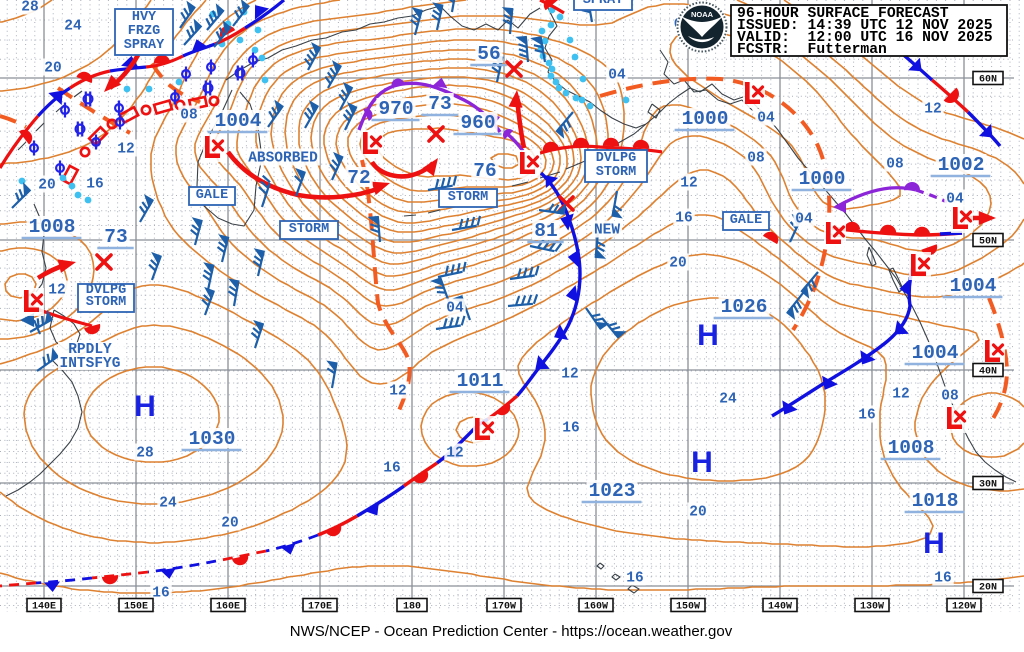 This screenshot has height=652, width=1024. I want to click on svg-text: 170W, so click(504, 607).